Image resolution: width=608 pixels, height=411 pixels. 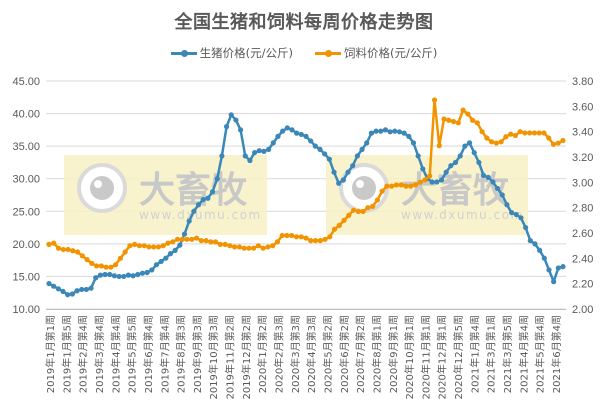 What do you see at coordinates (231, 53) in the screenshot?
I see `legend-item-hog-price: 生猪价格(元/公斤)` at bounding box center [231, 53].